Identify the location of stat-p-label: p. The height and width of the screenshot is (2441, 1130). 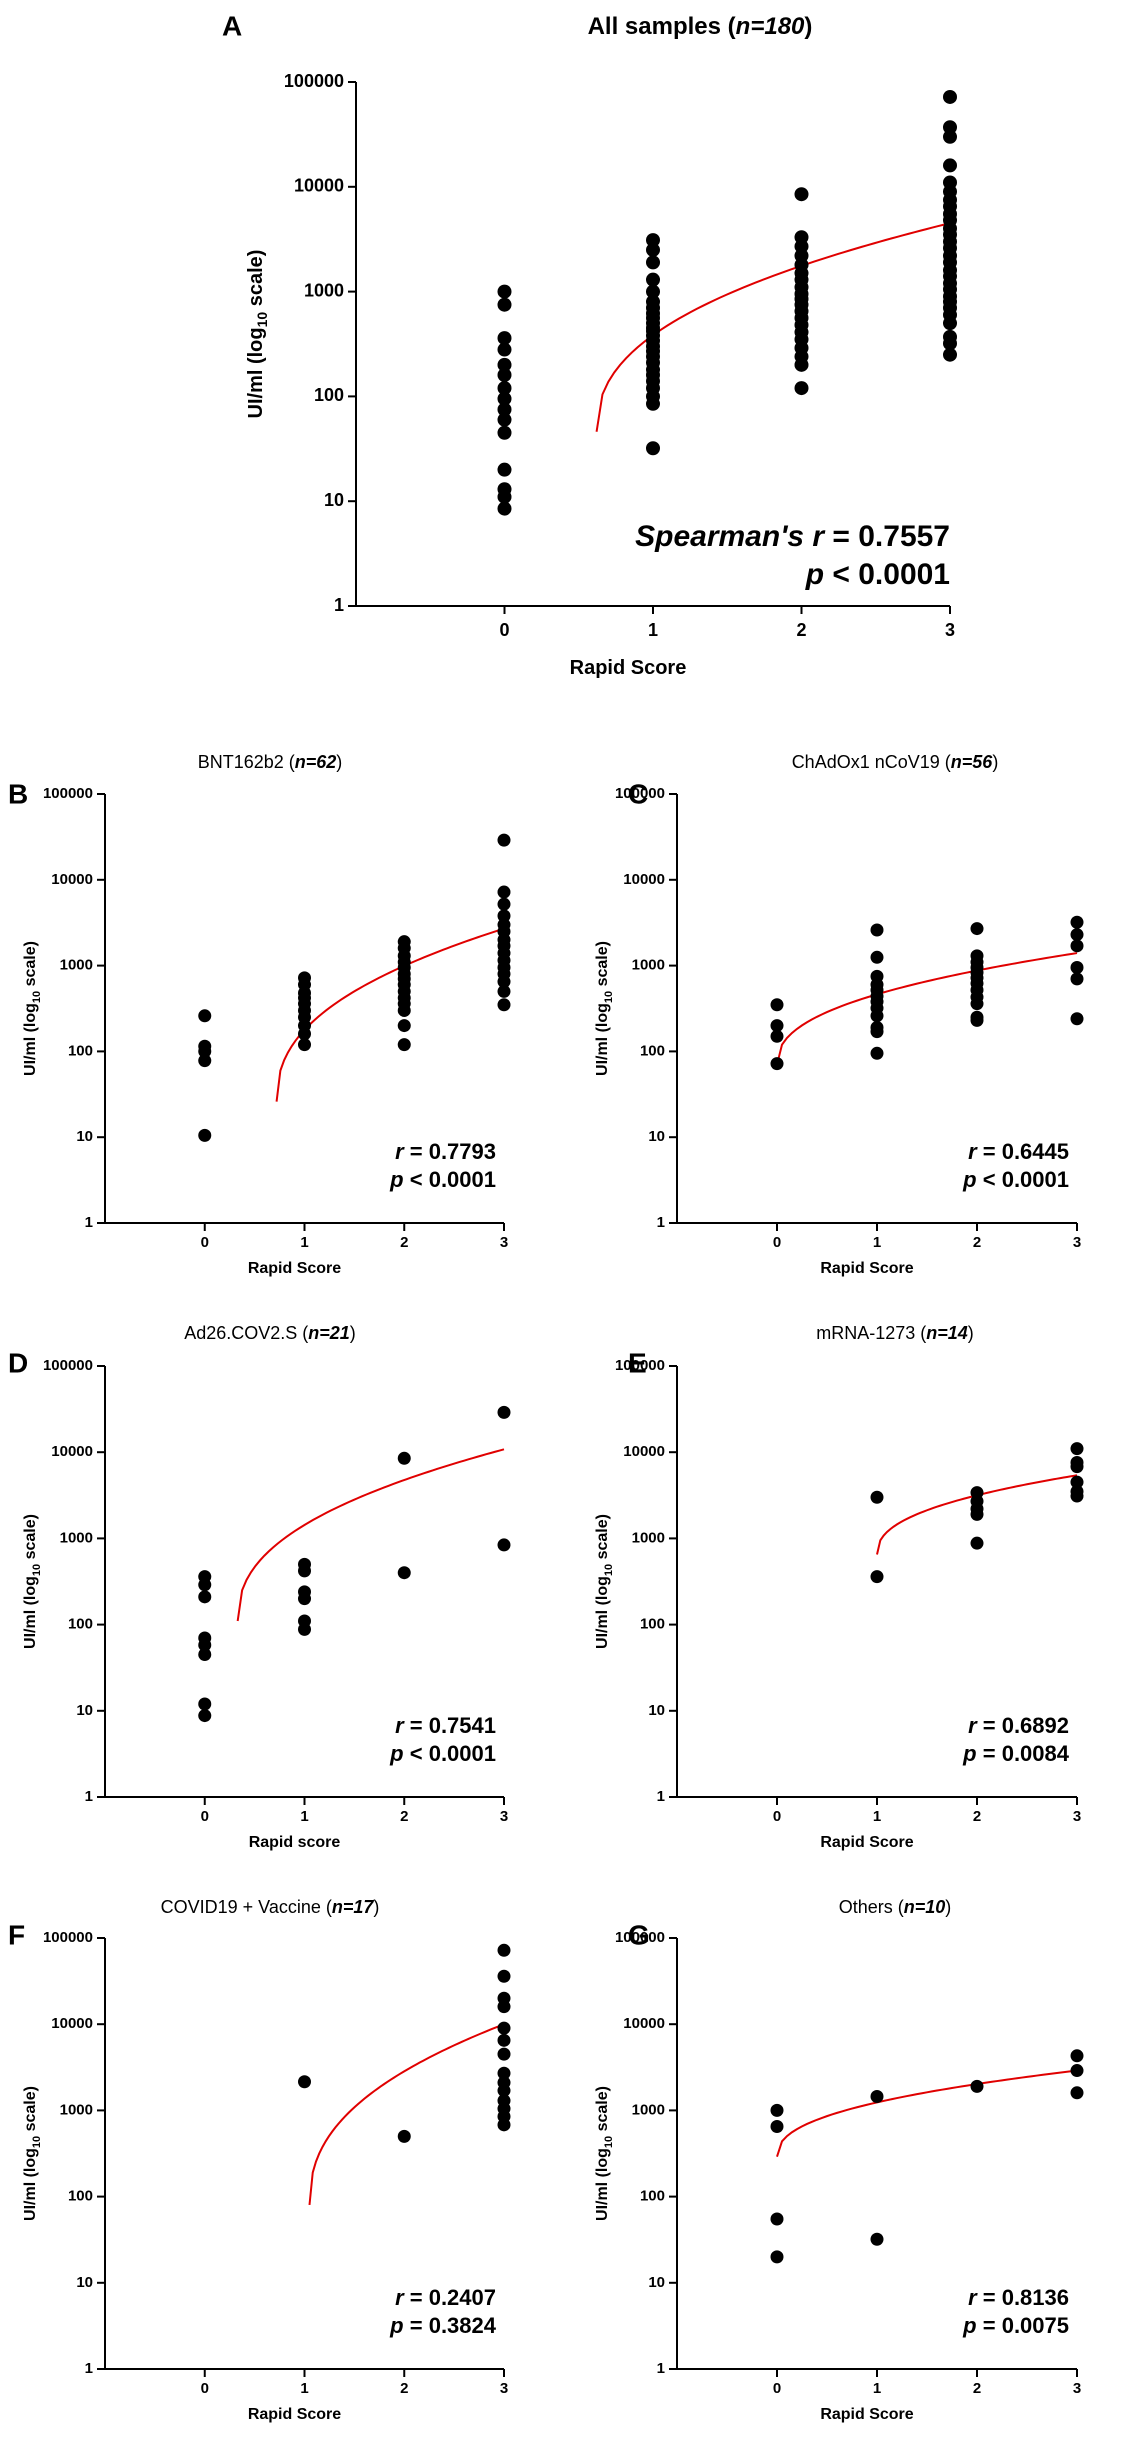
(396, 2325).